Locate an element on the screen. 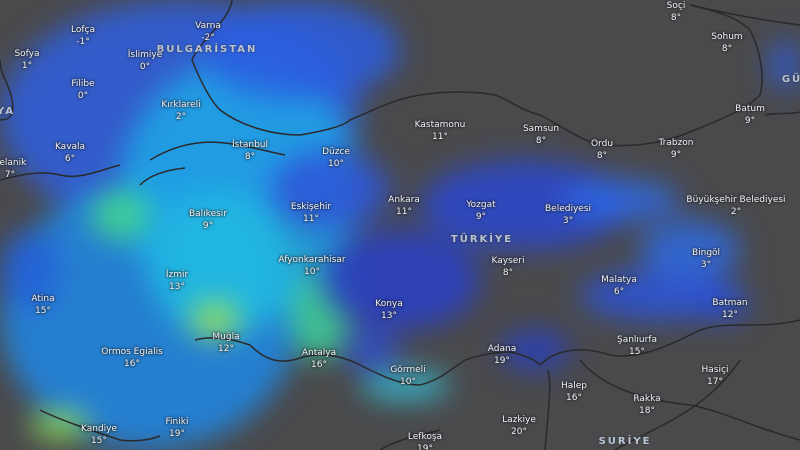 The height and width of the screenshot is (450, 800). city-name: Lazkiye is located at coordinates (519, 420).